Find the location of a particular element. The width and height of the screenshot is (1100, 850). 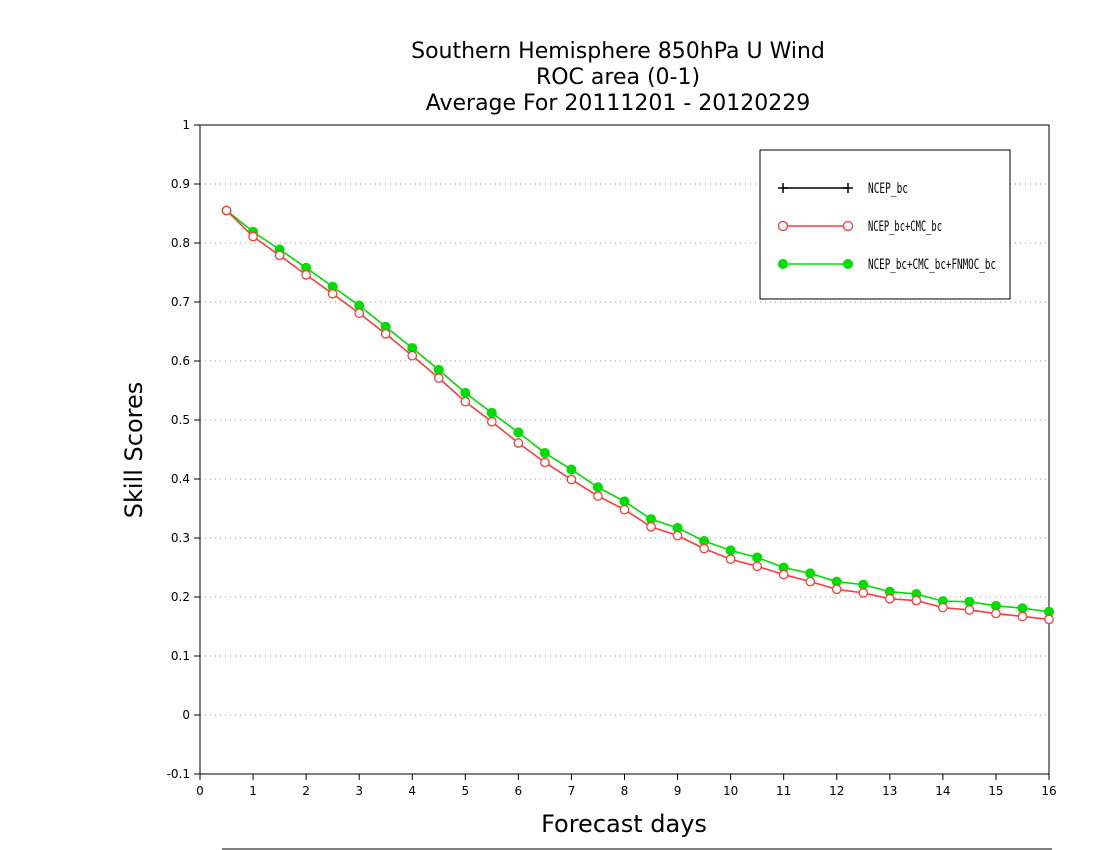

y-tick-label: 0.5 is located at coordinates (180, 420).